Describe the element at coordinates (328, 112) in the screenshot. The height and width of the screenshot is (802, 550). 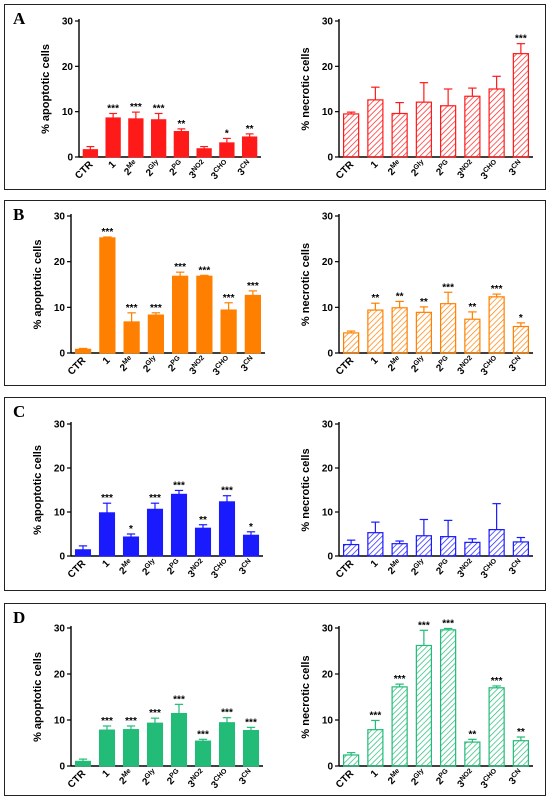
I see `y-tick-label: 10` at that location.